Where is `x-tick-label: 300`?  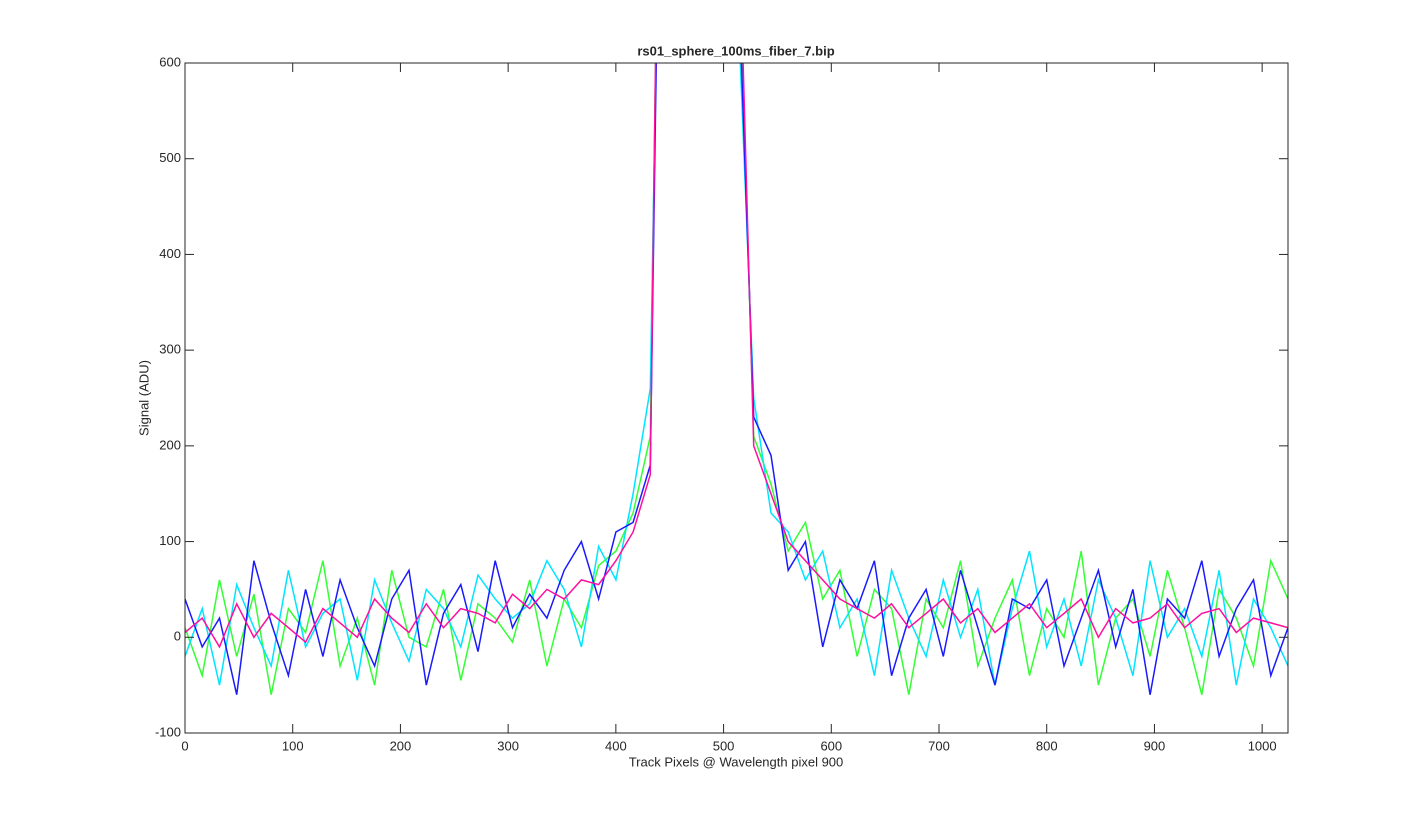
x-tick-label: 300 is located at coordinates (508, 745).